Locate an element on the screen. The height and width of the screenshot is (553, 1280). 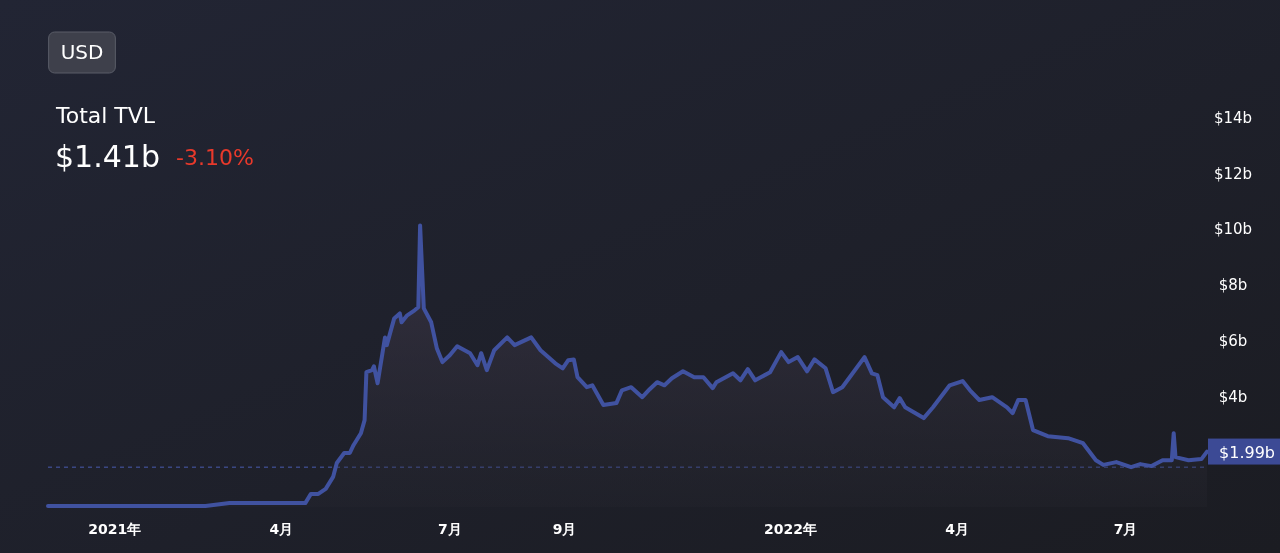
y-tick-label: $4b is located at coordinates (1233, 396).